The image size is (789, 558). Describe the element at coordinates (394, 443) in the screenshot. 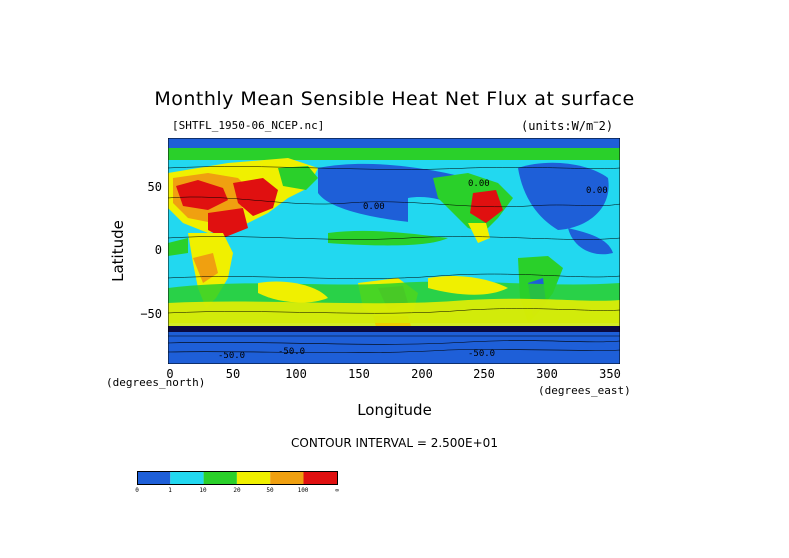

I see `contour-interval: CONTOUR INTERVAL = 2.500E+01` at that location.